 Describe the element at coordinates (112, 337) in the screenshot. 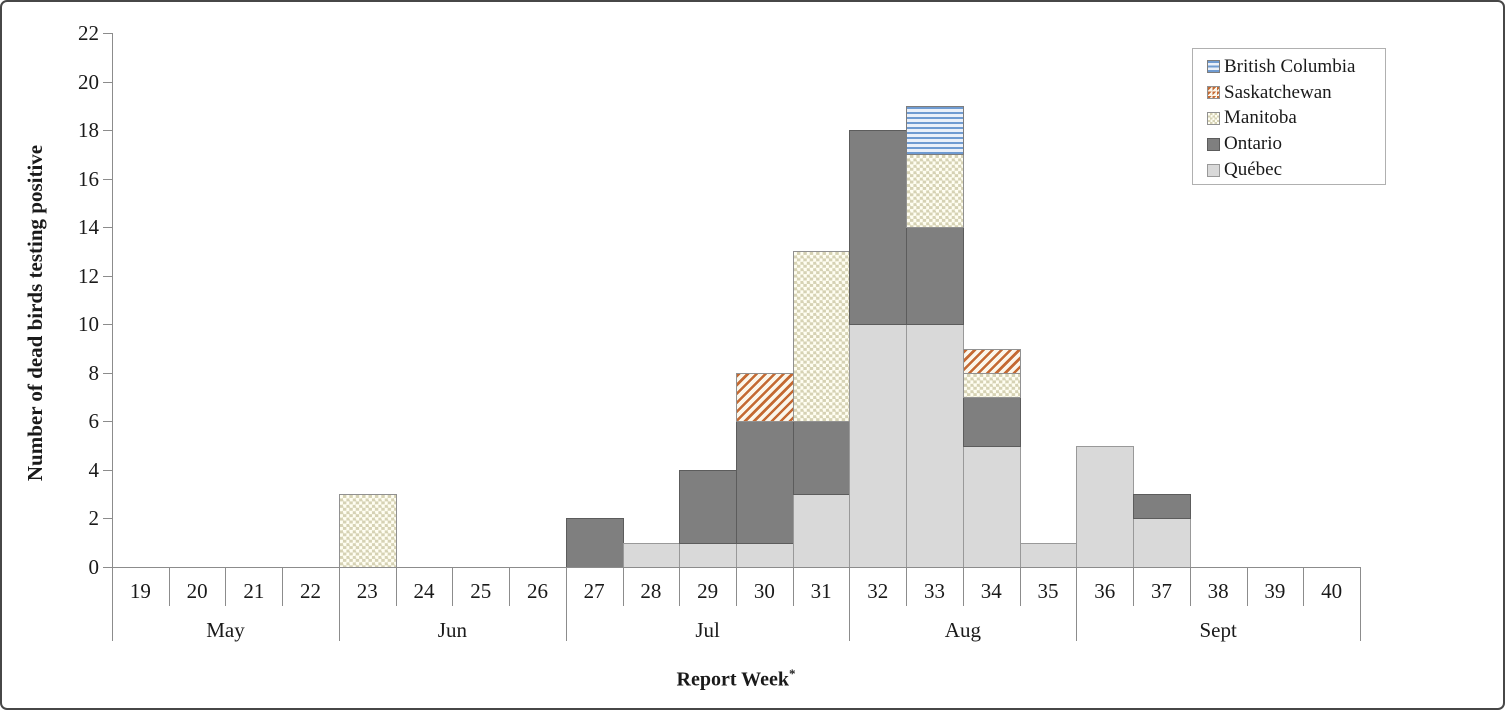

I see `y-axis-line` at that location.